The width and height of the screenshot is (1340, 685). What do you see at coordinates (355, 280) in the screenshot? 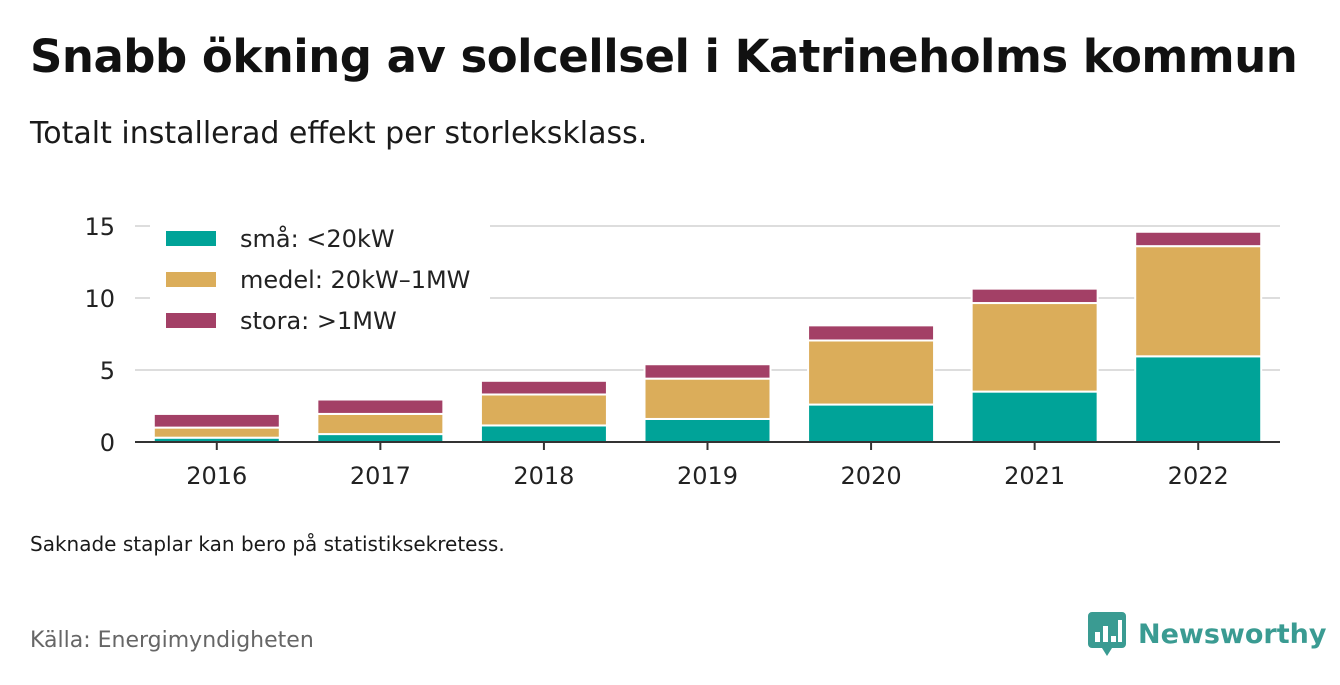
I see `legend-label: medel: 20kW–1MW` at bounding box center [355, 280].